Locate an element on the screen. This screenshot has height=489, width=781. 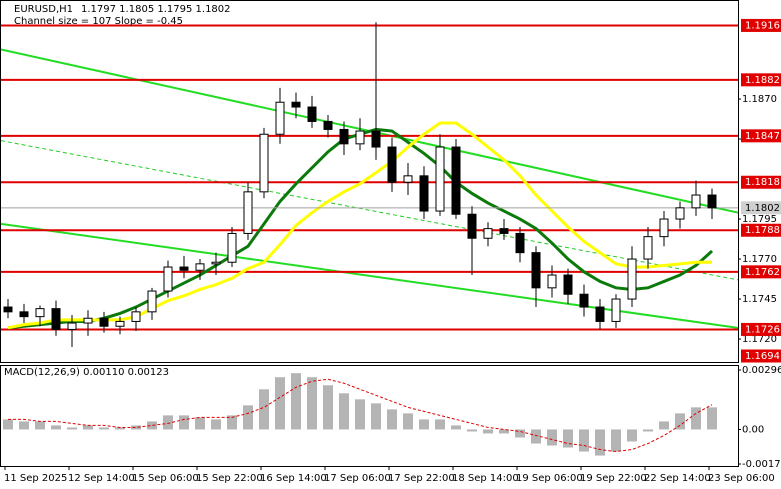
level-label: 1.1818 is located at coordinates (762, 182).